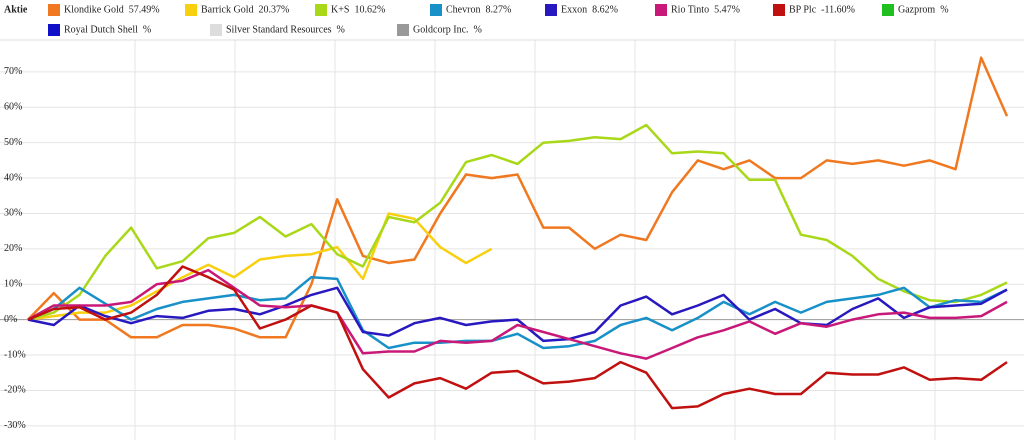  Describe the element at coordinates (13, 213) in the screenshot. I see `y-tick-label: 30%` at that location.